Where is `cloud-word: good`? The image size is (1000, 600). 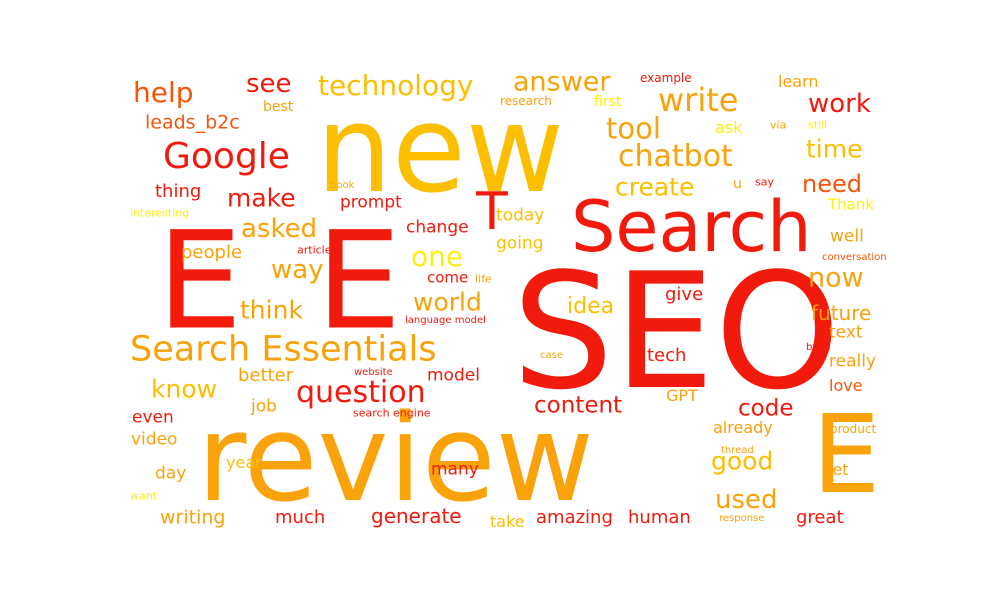 cloud-word: good is located at coordinates (742, 461).